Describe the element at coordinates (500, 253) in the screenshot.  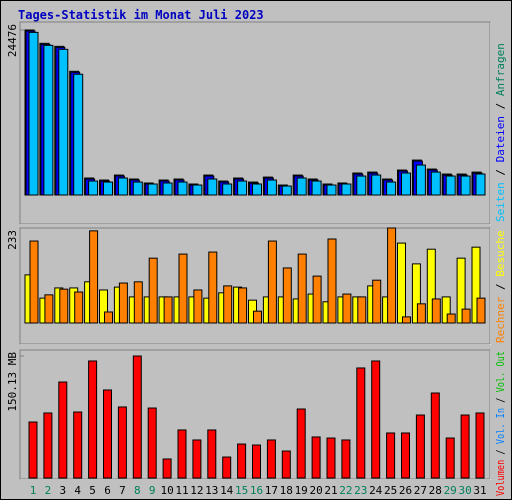
I see `legend-entry: Besuche` at that location.